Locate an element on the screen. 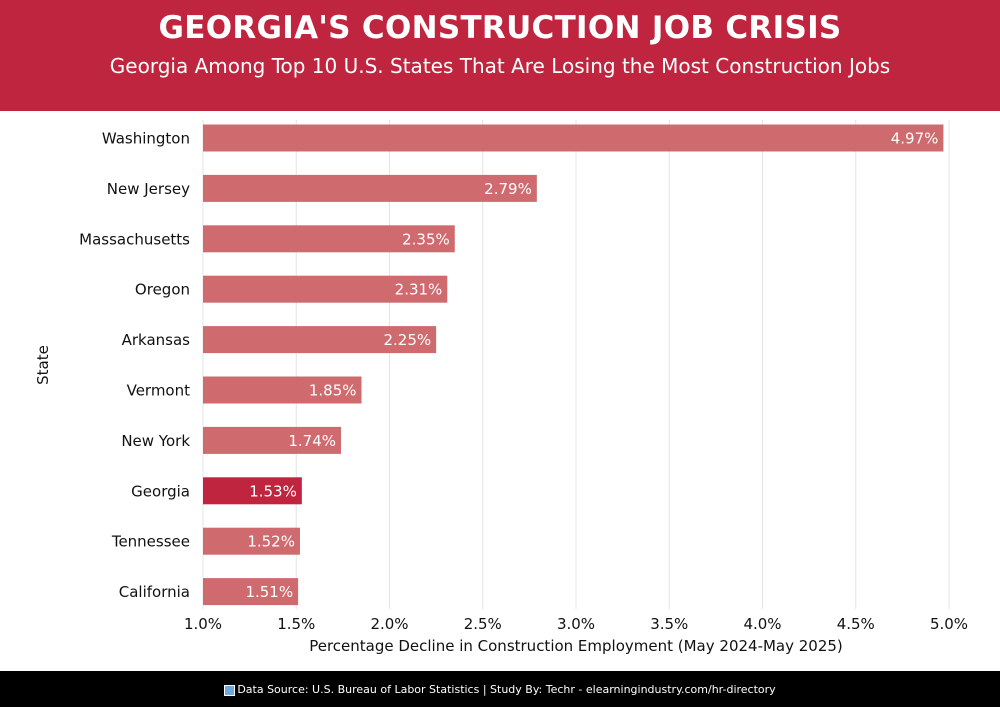  y-category-label: Arkansas is located at coordinates (156, 340).